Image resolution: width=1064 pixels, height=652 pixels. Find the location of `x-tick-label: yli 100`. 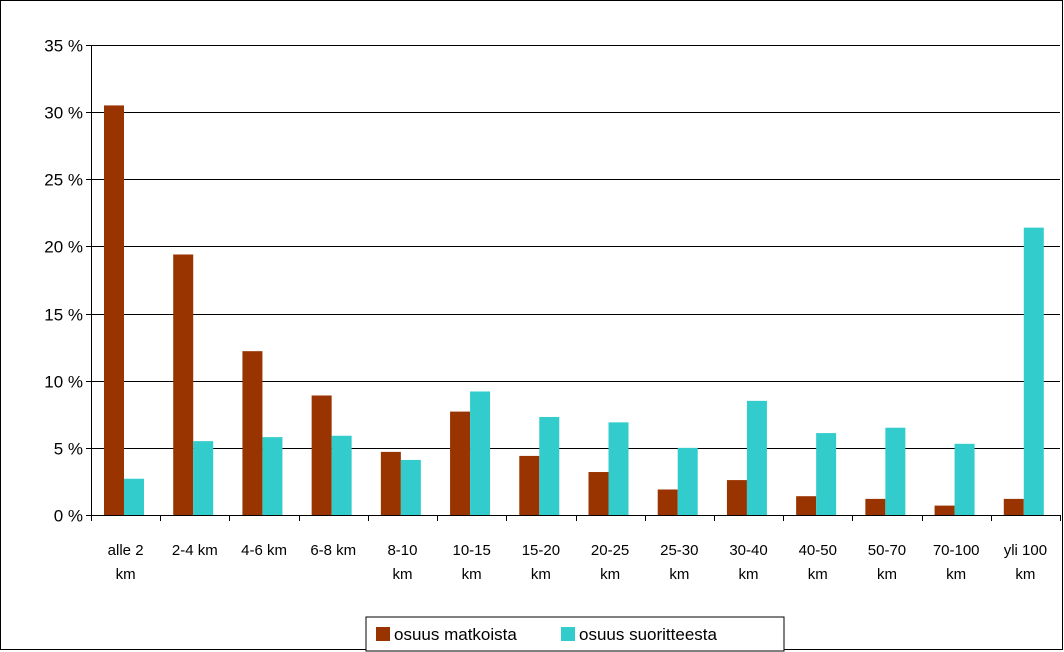

x-tick-label: yli 100 is located at coordinates (1025, 550).